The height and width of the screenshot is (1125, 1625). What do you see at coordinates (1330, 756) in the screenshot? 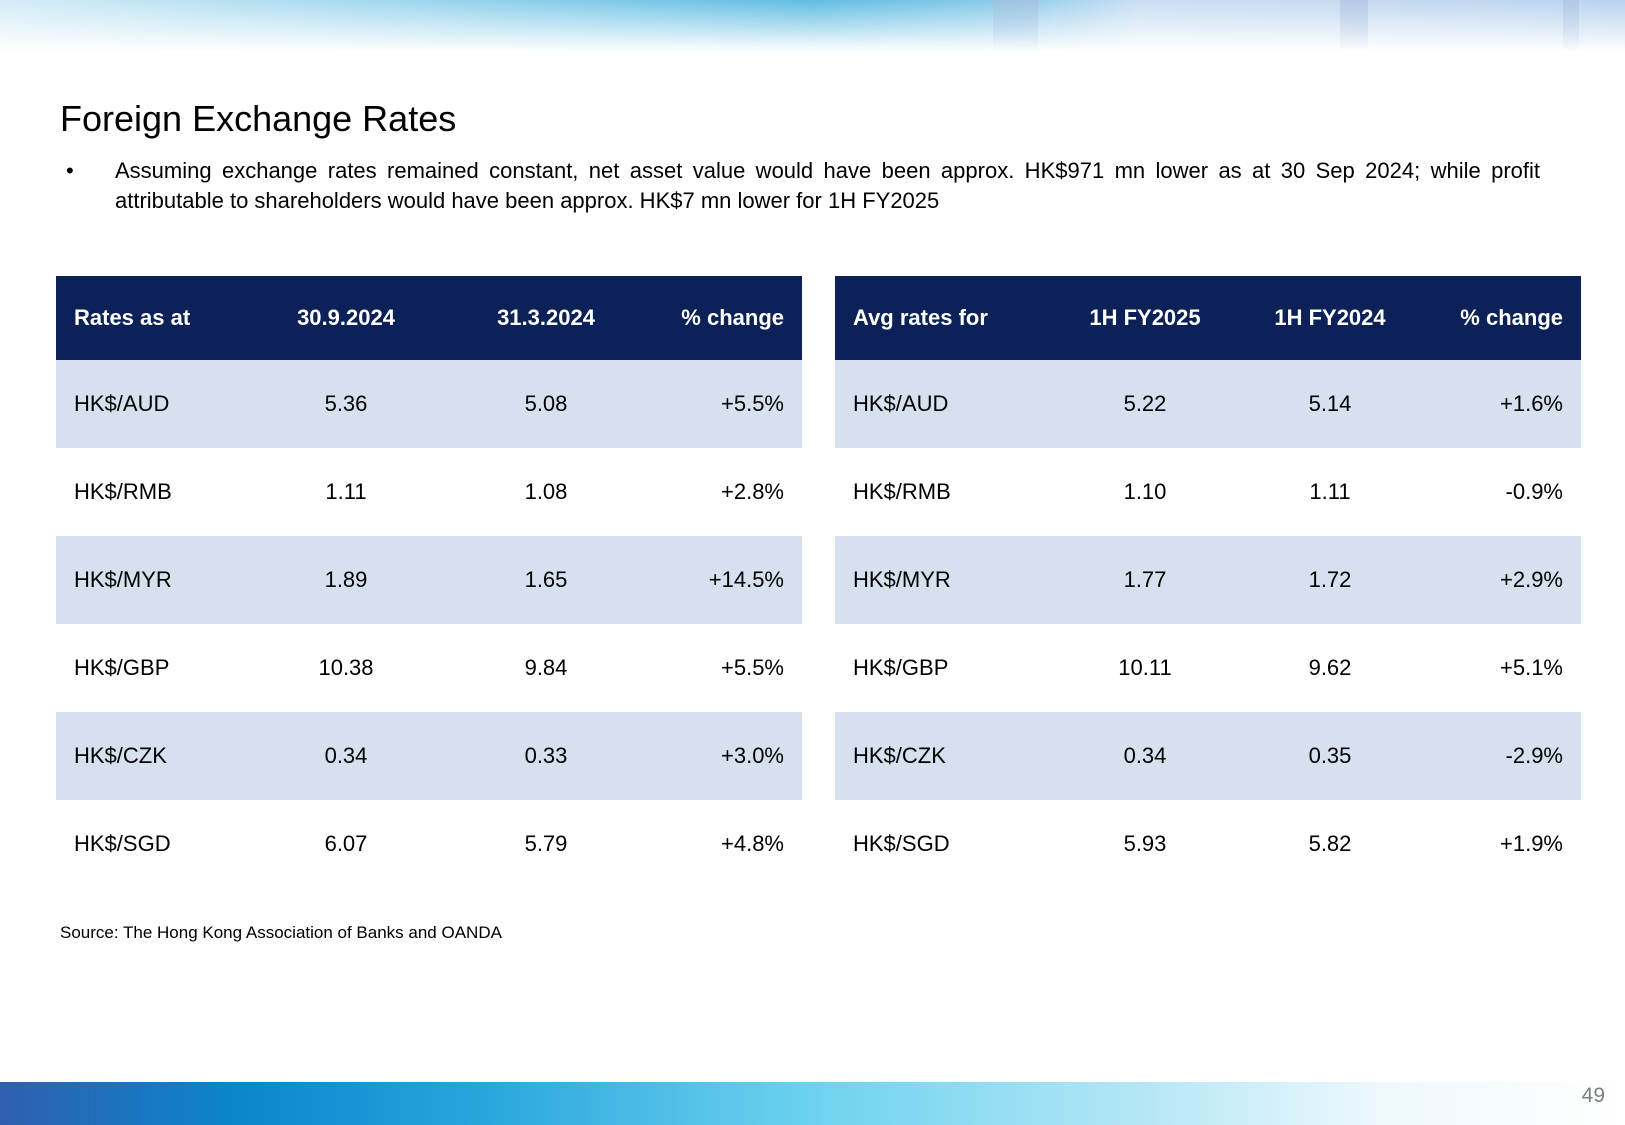
I see `rate-cell: 0.35` at bounding box center [1330, 756].